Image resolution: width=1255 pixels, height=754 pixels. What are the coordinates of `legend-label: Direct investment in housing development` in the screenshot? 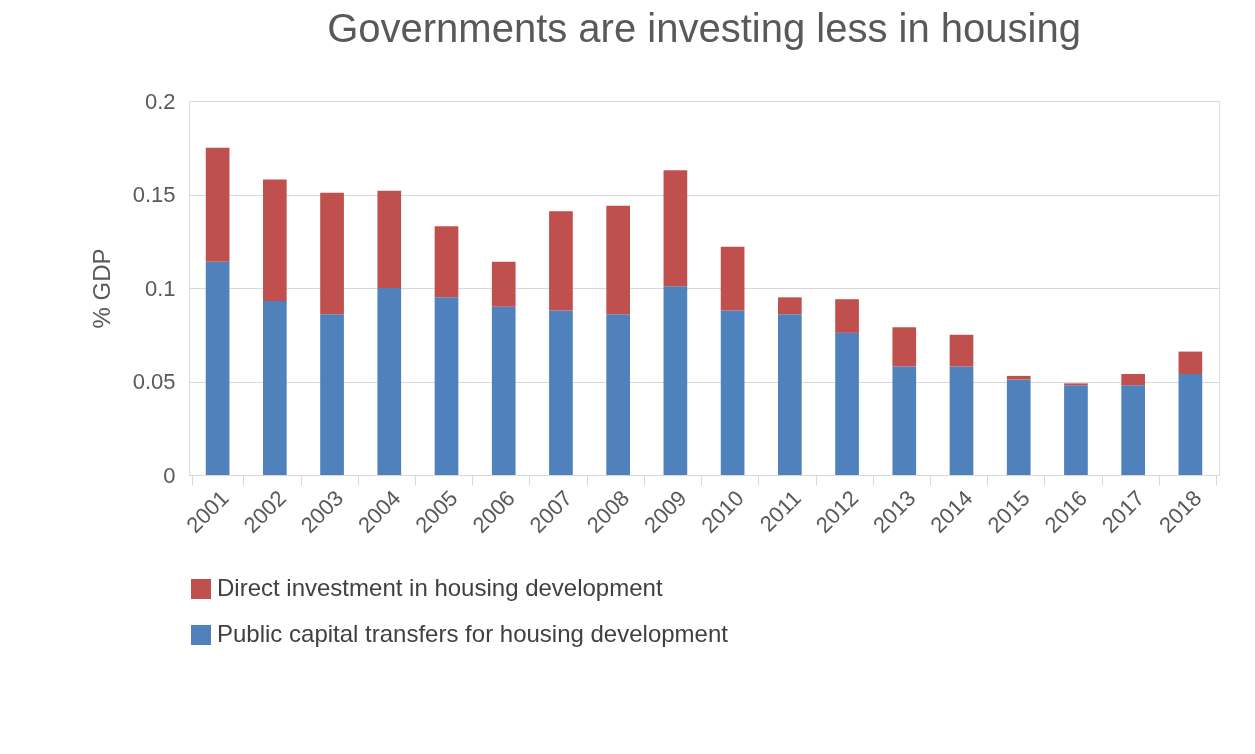 It's located at (440, 587).